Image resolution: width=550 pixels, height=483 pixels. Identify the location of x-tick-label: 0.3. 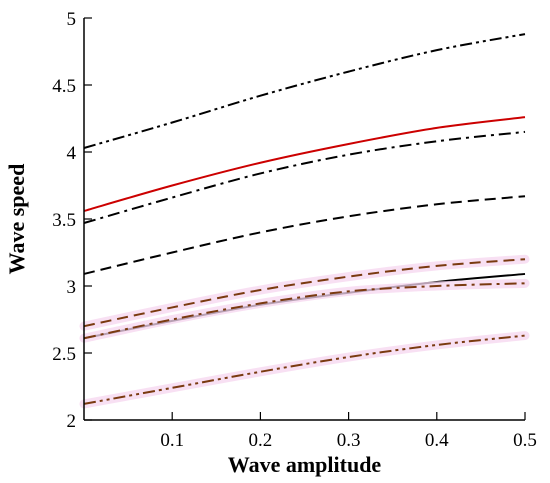
(349, 440).